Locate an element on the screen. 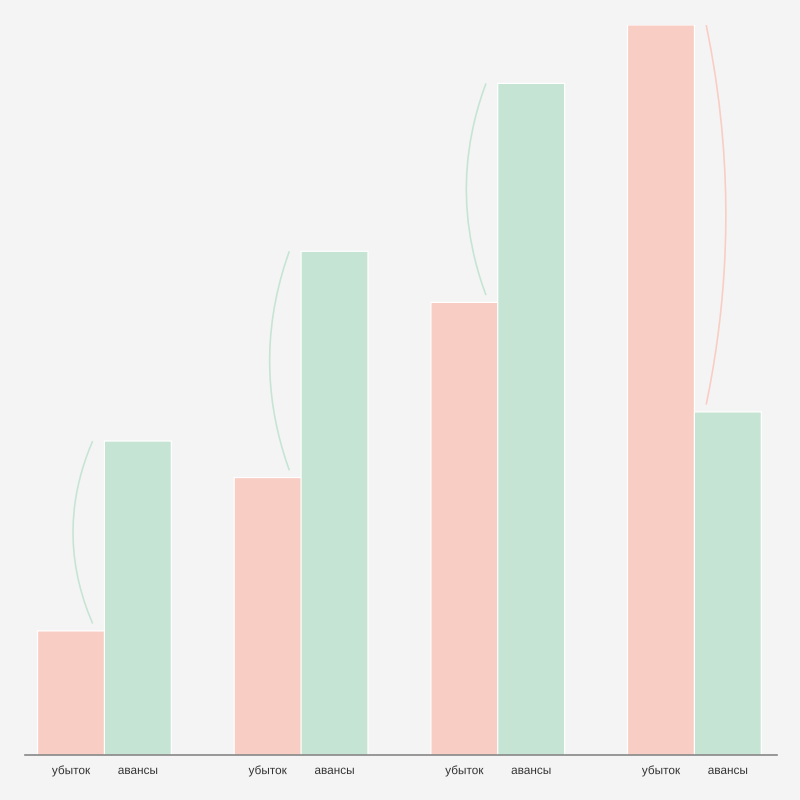 Image resolution: width=800 pixels, height=800 pixels. series-label: убыток is located at coordinates (71, 771).